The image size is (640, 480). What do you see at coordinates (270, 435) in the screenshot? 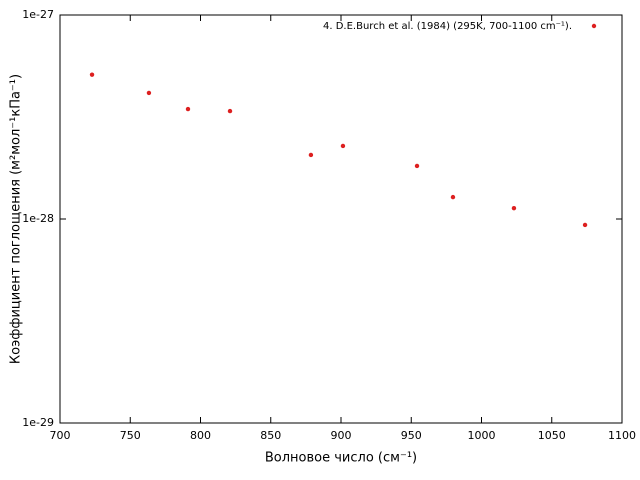
I see `x-tick-label: 850` at bounding box center [270, 435].